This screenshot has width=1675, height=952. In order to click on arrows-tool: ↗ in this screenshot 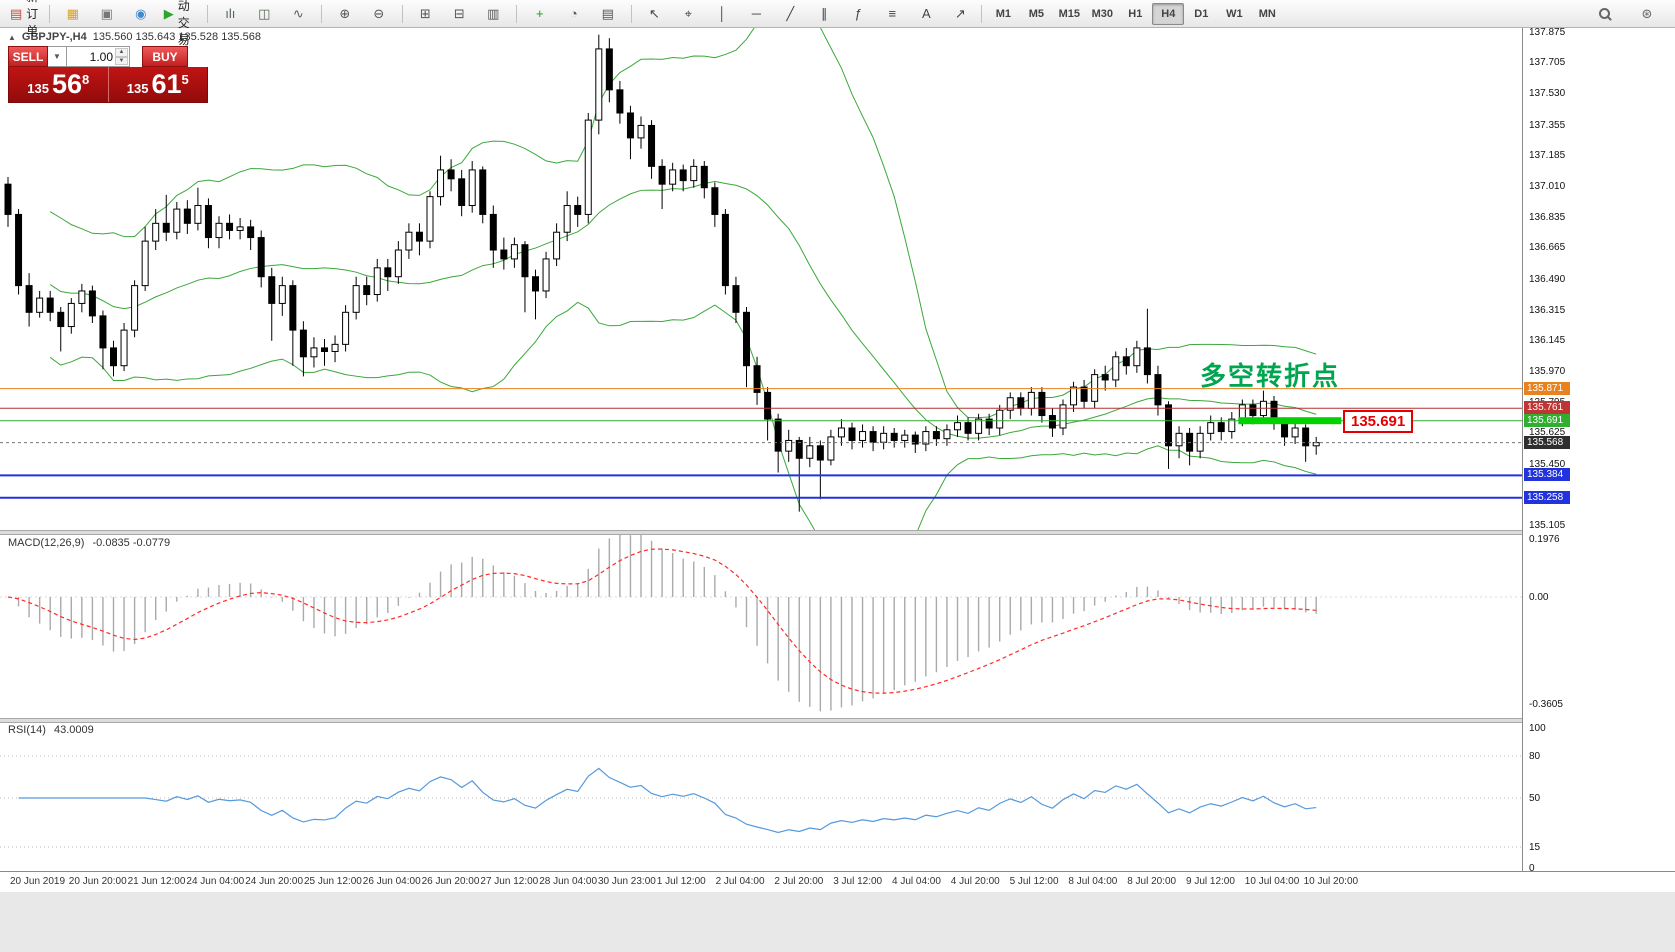, I will do `click(960, 14)`.